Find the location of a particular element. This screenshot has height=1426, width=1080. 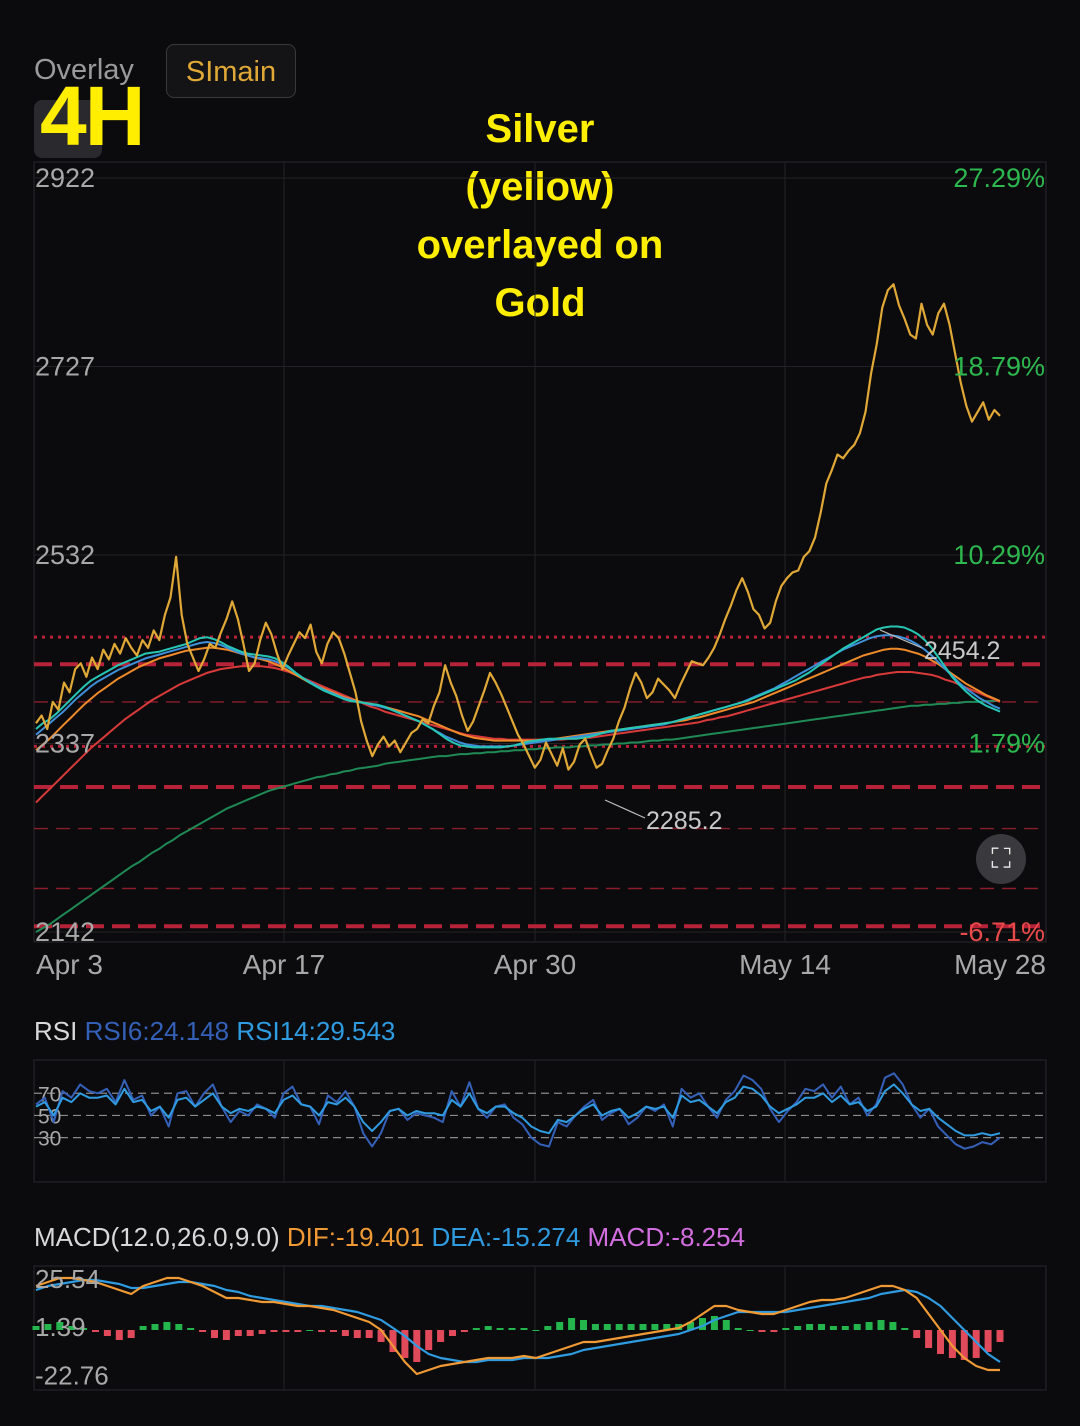

rsi-y-tick: 30 is located at coordinates (49, 1139).